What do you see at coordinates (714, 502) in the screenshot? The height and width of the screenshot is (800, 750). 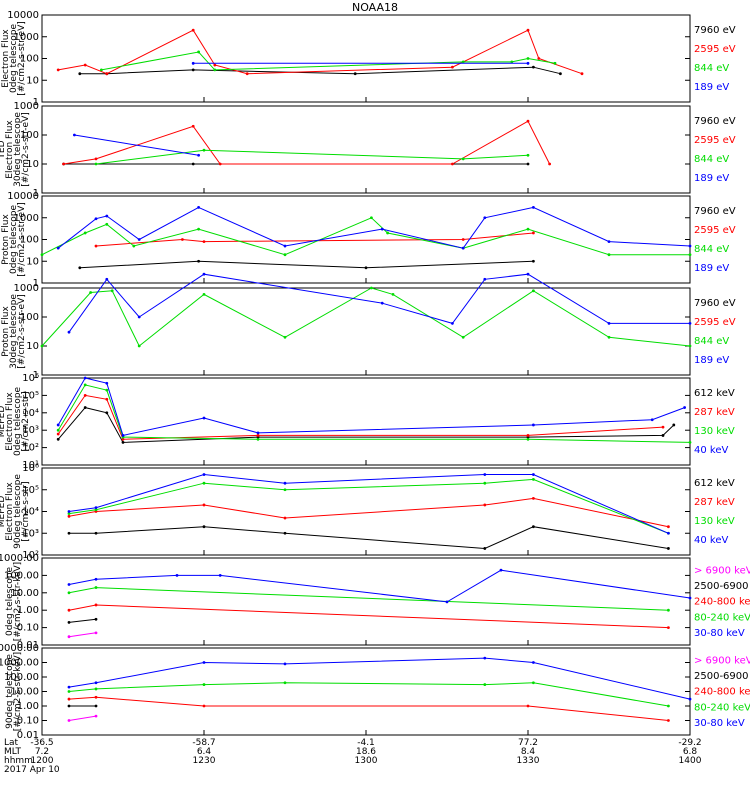 I see `legend-entry: 287 keV` at bounding box center [714, 502].